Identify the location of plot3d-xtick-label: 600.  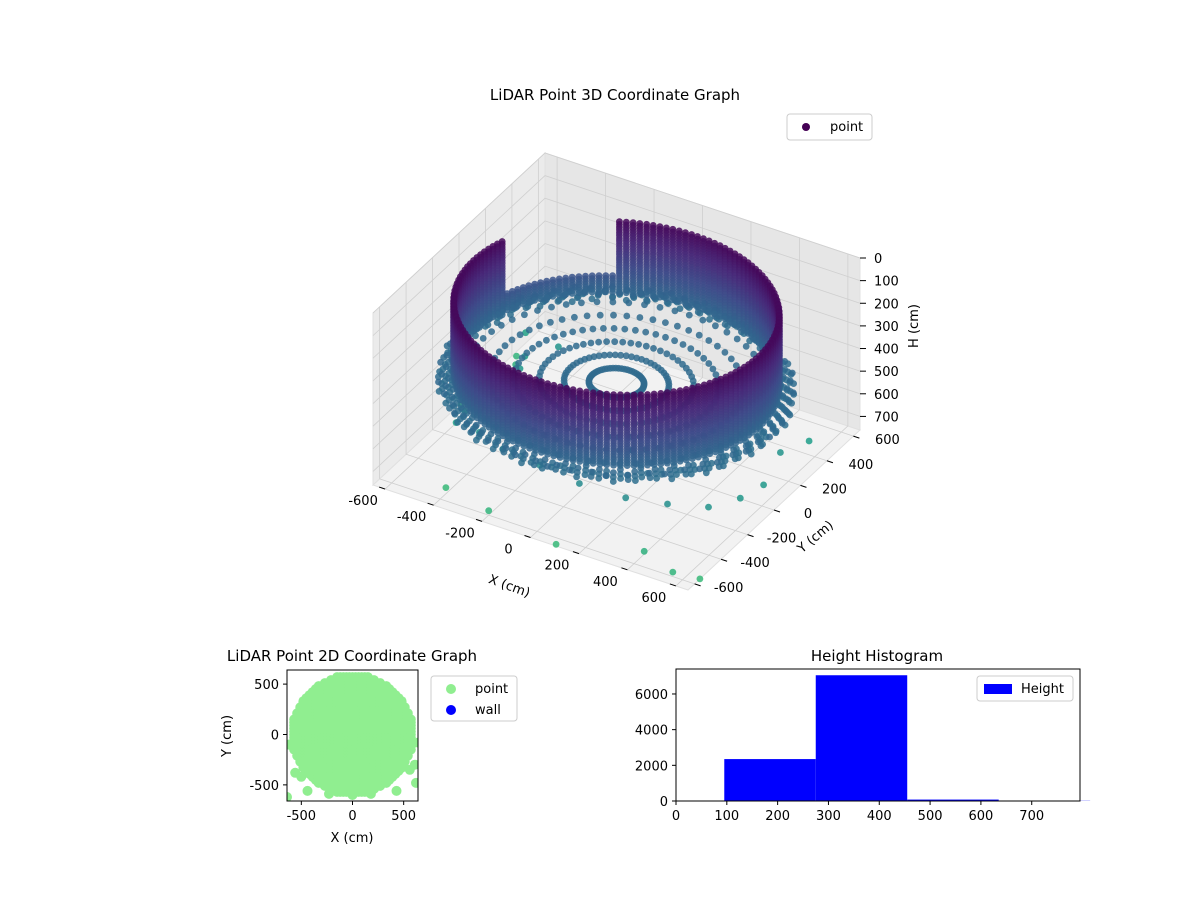
(653, 598).